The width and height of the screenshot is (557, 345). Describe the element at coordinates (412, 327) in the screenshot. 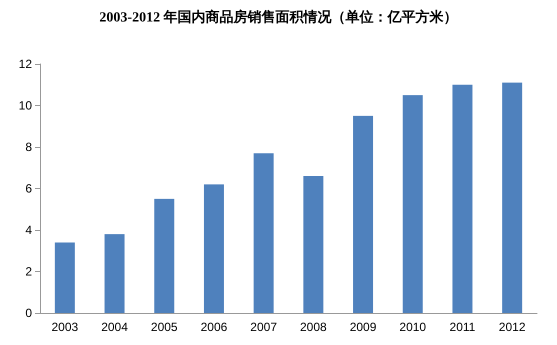

I see `x-tick-label: 2010` at that location.